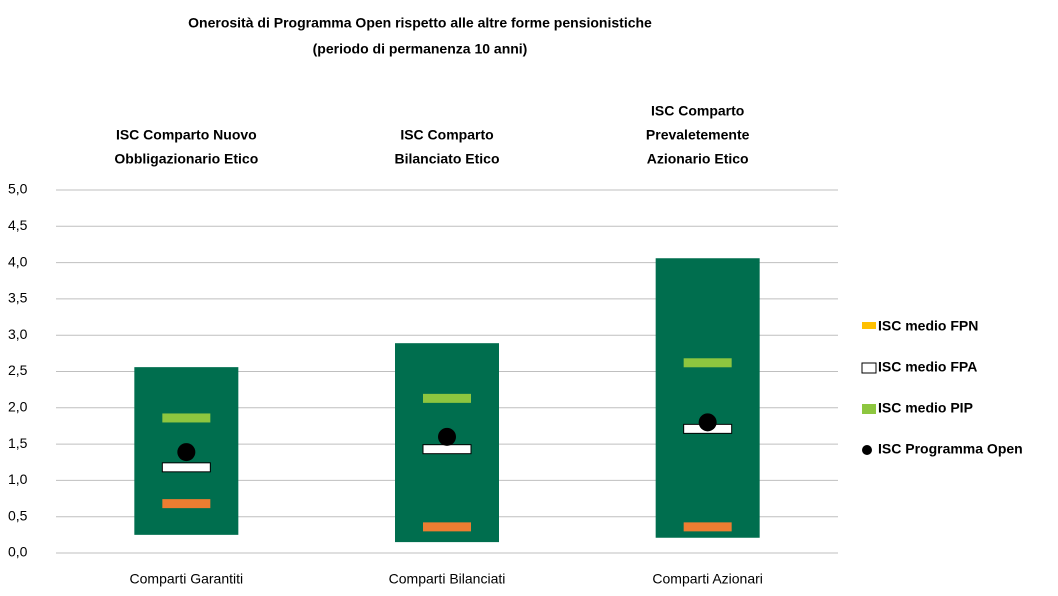 This screenshot has width=1058, height=596. Describe the element at coordinates (928, 326) in the screenshot. I see `legend-label: ISC medio FPN` at that location.